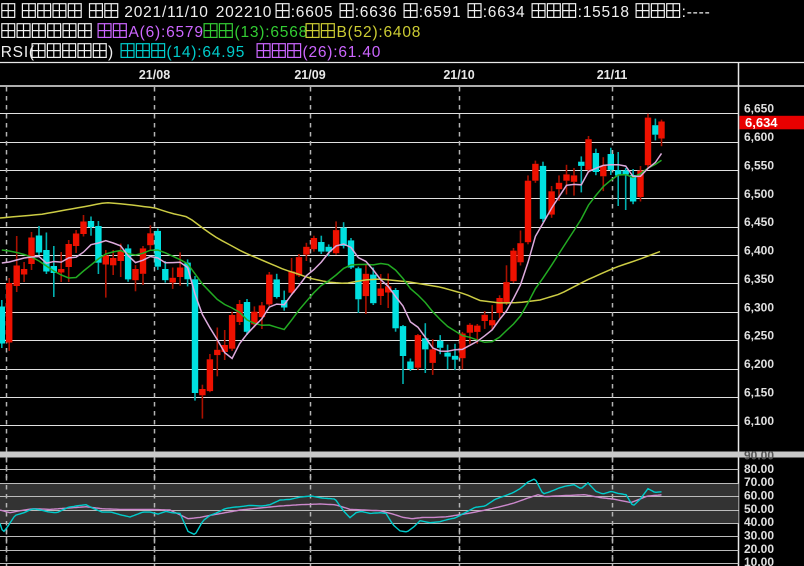 Image resolution: width=804 pixels, height=566 pixels. I want to click on svg-text: (14):64.95, so click(206, 52).